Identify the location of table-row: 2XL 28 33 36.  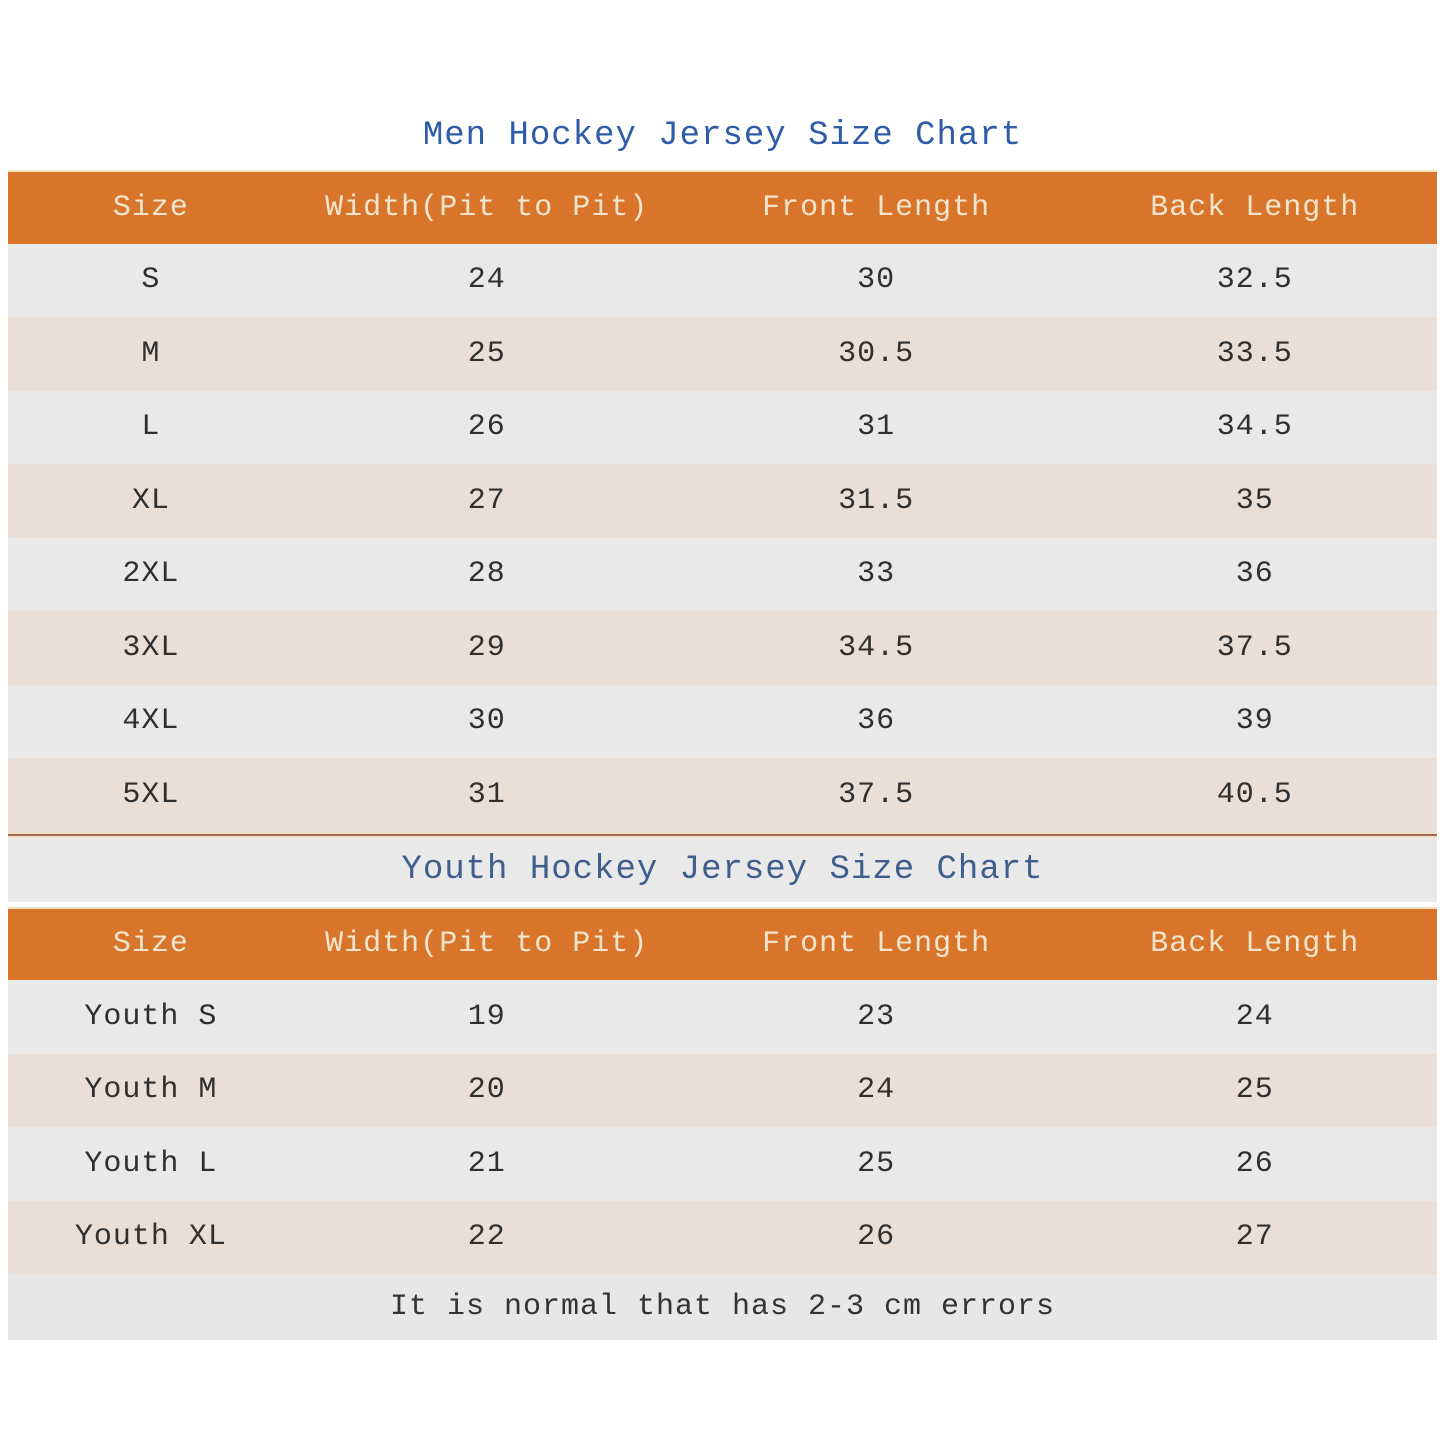
(722, 574).